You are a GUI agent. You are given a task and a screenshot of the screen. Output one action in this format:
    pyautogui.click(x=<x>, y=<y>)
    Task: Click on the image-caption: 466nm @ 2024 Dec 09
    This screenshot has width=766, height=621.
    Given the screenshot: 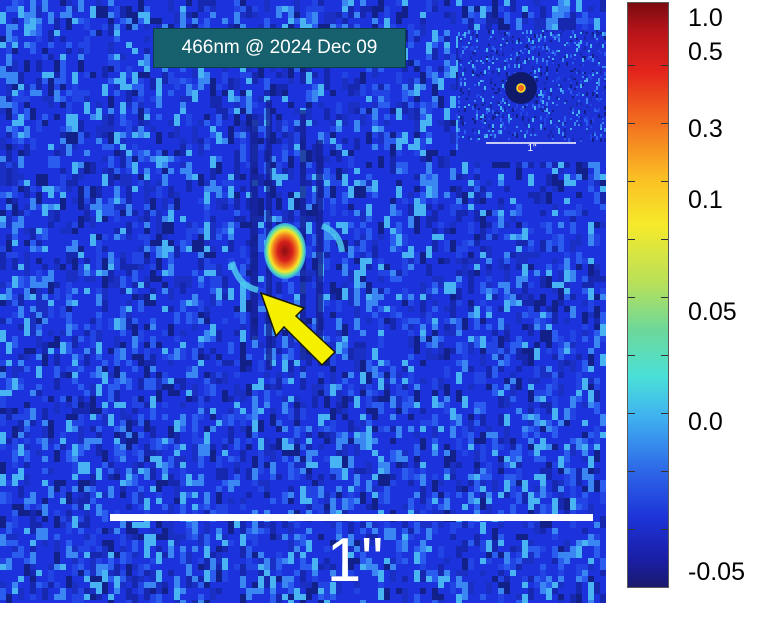 What is the action you would take?
    pyautogui.click(x=279, y=48)
    